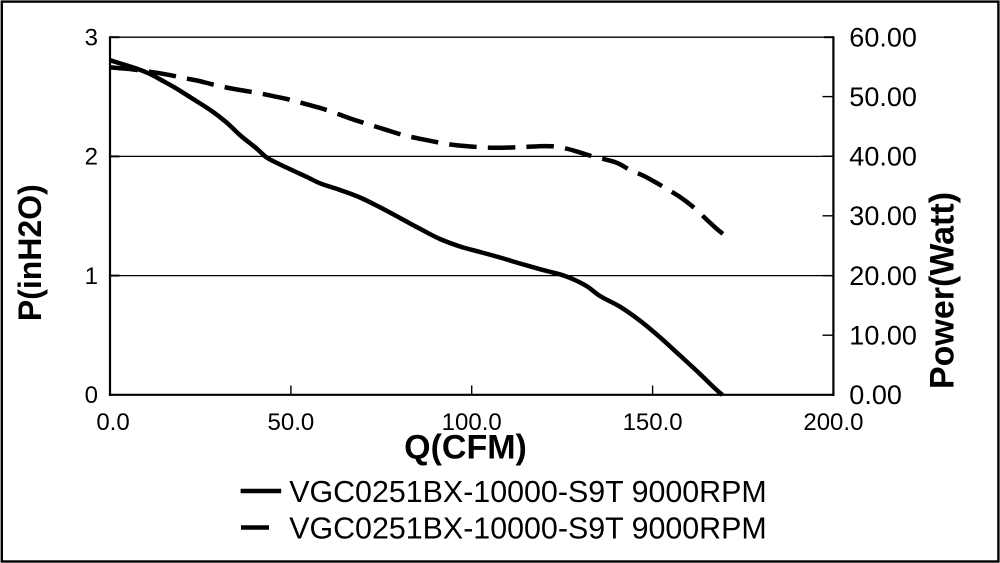  What do you see at coordinates (833, 422) in the screenshot?
I see `svg-text: 200.0` at bounding box center [833, 422].